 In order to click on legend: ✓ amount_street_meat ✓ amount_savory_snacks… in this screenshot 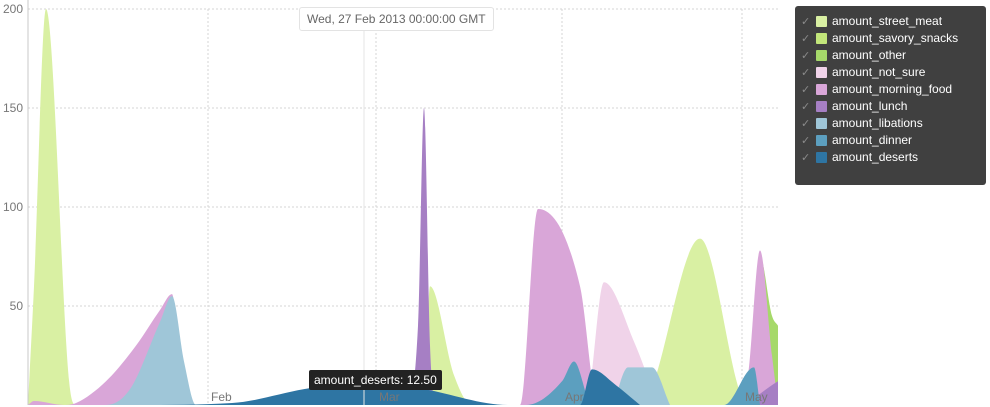, I will do `click(890, 95)`.